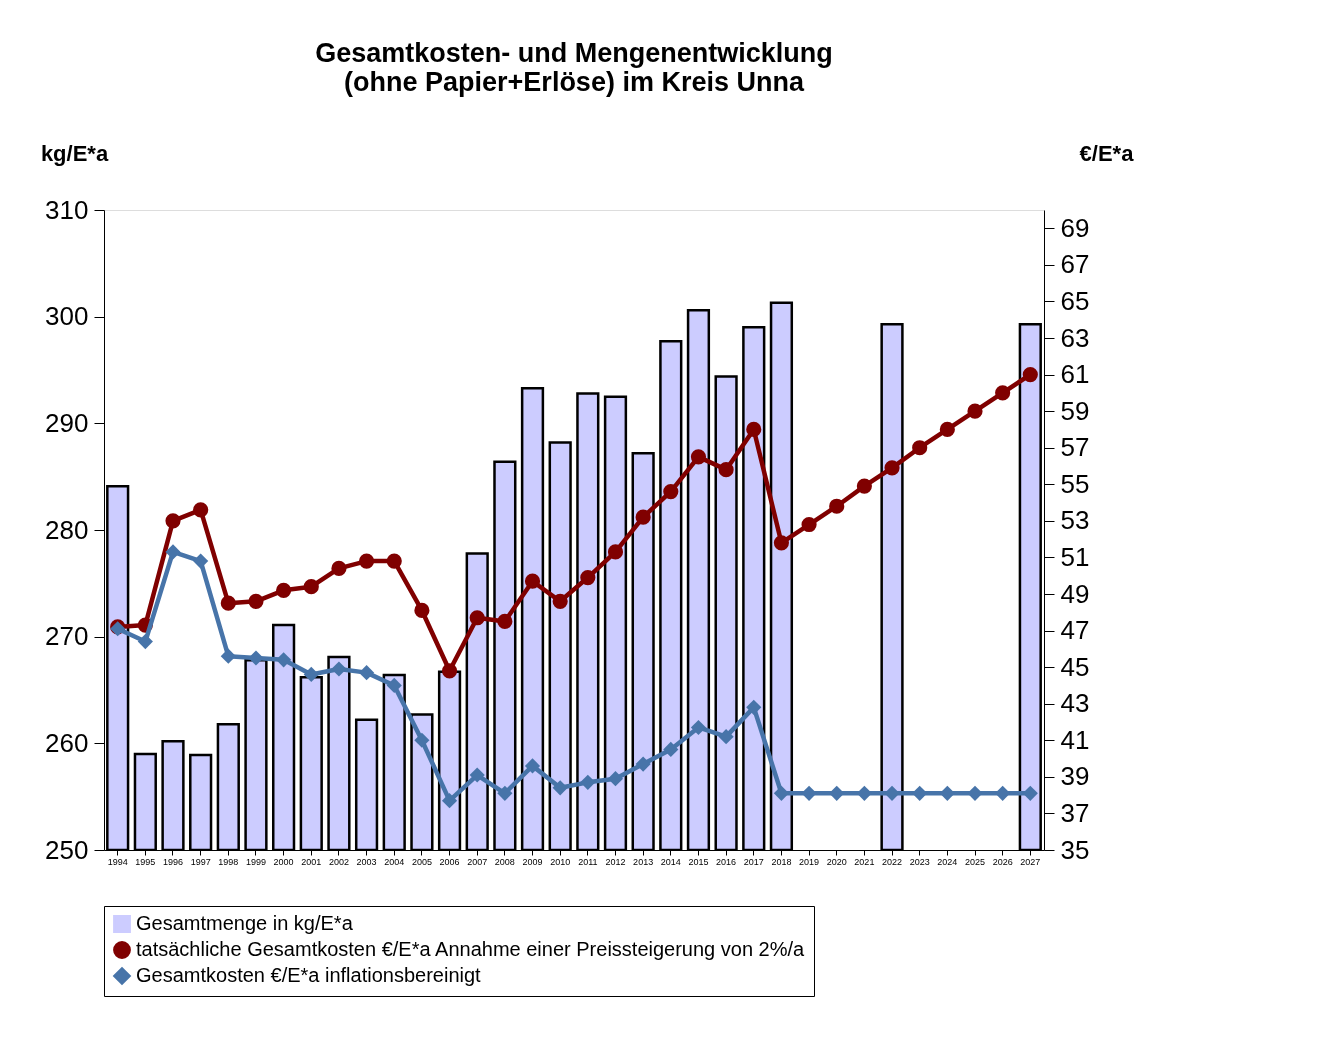 The width and height of the screenshot is (1341, 1063). What do you see at coordinates (1075, 300) in the screenshot?
I see `y2-tick-label: 65` at bounding box center [1075, 300].